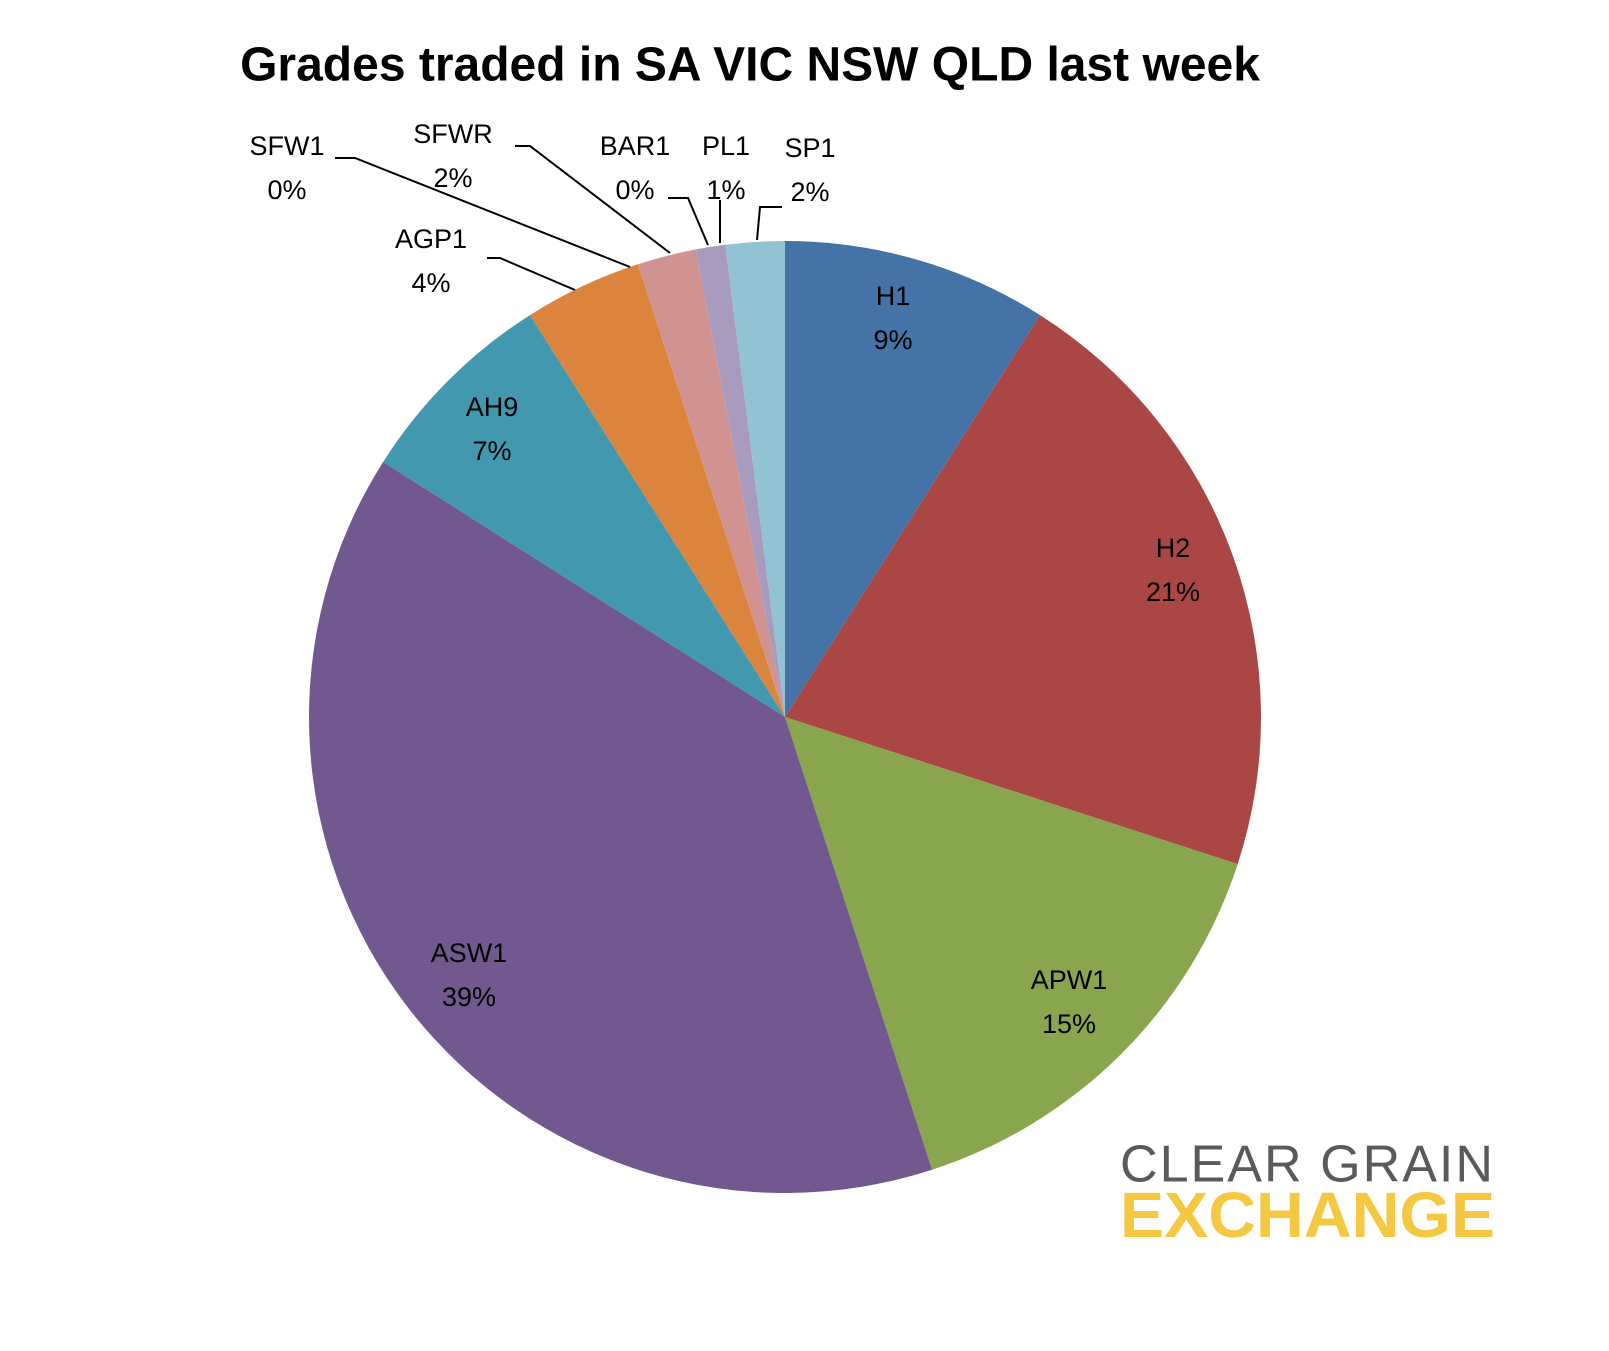 This screenshot has width=1609, height=1351. I want to click on slice-label: SFWR, so click(452, 134).